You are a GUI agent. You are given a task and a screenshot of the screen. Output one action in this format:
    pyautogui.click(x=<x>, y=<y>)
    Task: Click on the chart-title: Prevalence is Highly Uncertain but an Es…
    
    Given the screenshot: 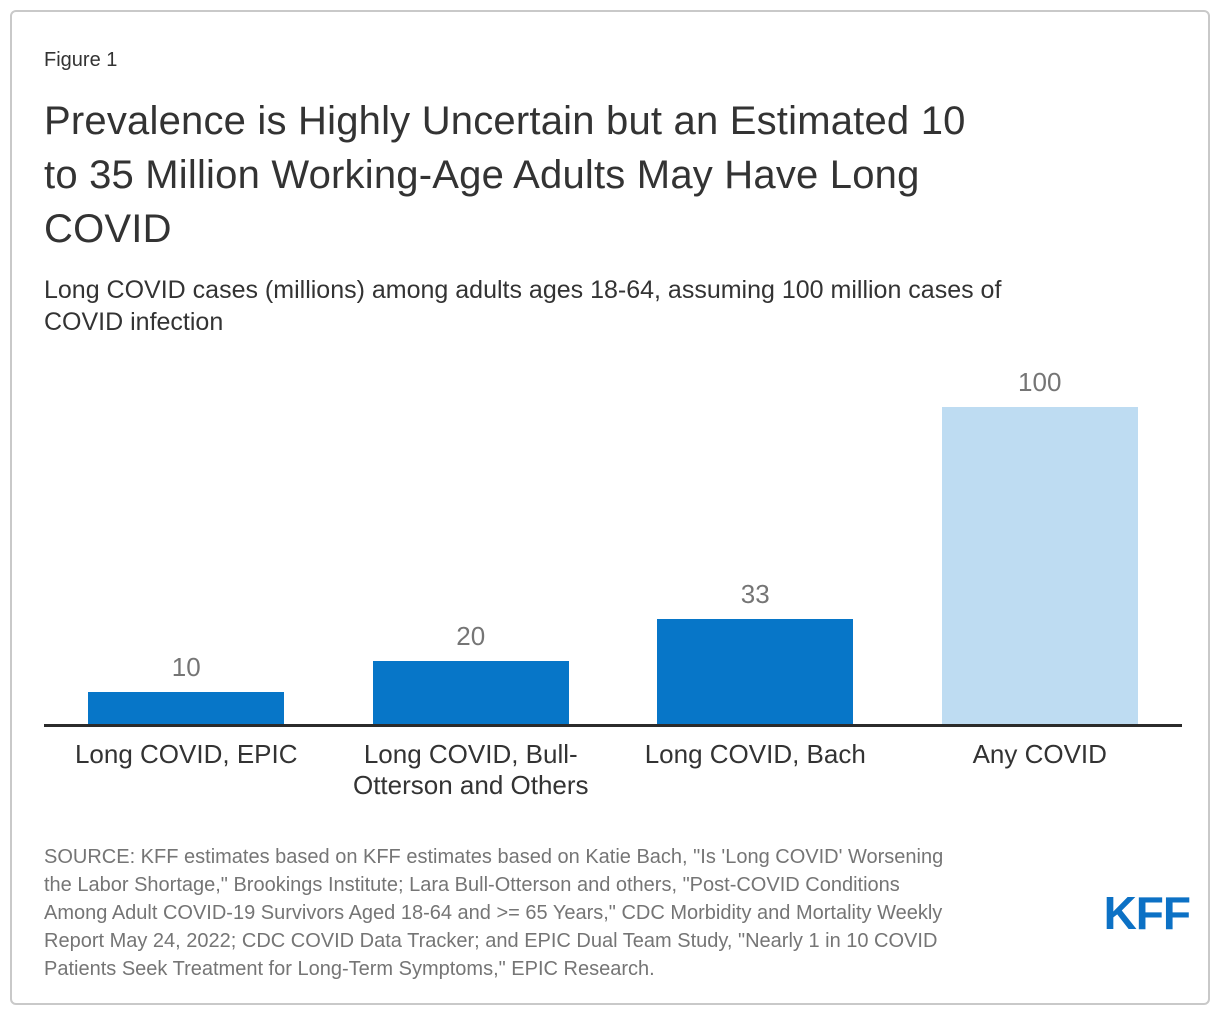 What is the action you would take?
    pyautogui.click(x=610, y=175)
    